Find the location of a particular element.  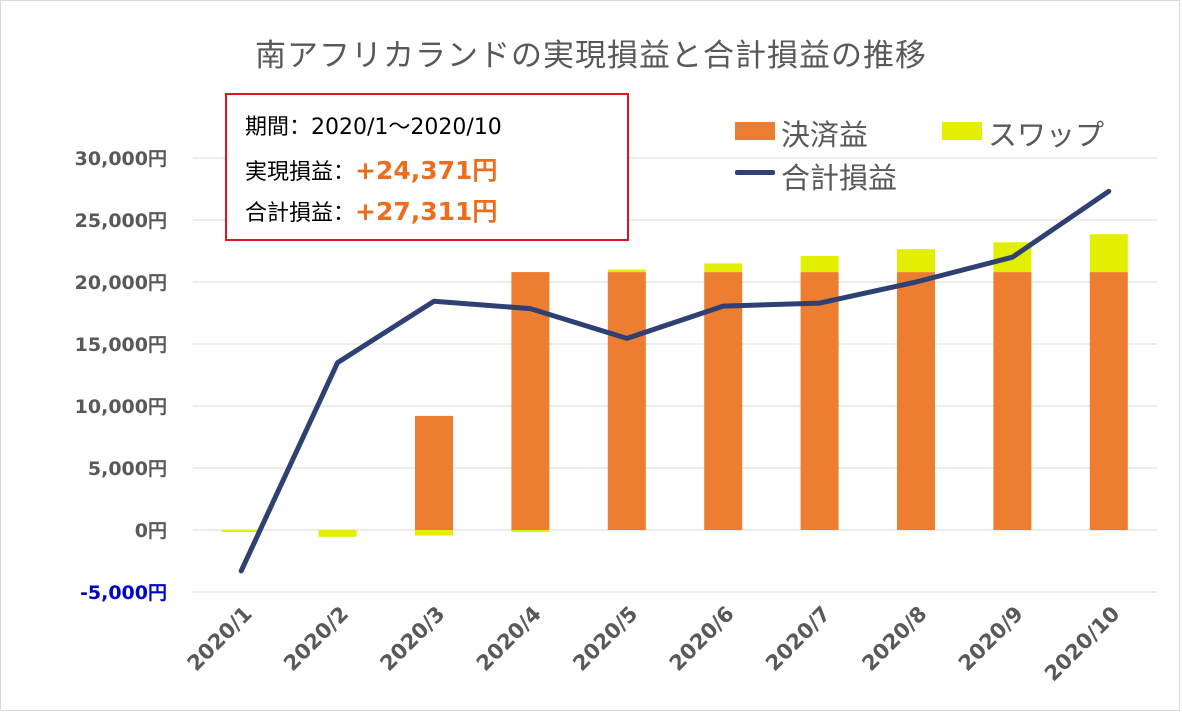

x-tick-label: 2020/9 is located at coordinates (991, 639).